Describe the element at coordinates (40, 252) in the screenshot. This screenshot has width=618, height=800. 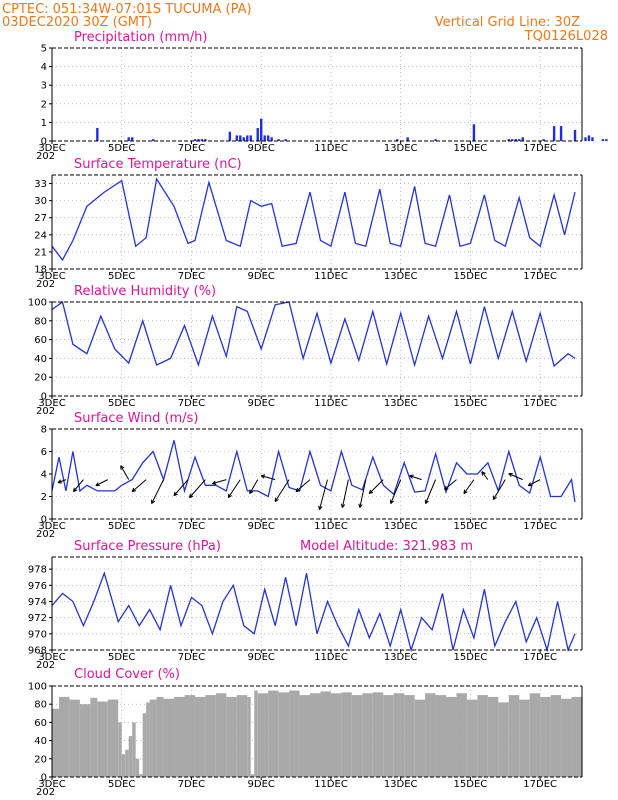
I see `y-tick-label: 21` at that location.